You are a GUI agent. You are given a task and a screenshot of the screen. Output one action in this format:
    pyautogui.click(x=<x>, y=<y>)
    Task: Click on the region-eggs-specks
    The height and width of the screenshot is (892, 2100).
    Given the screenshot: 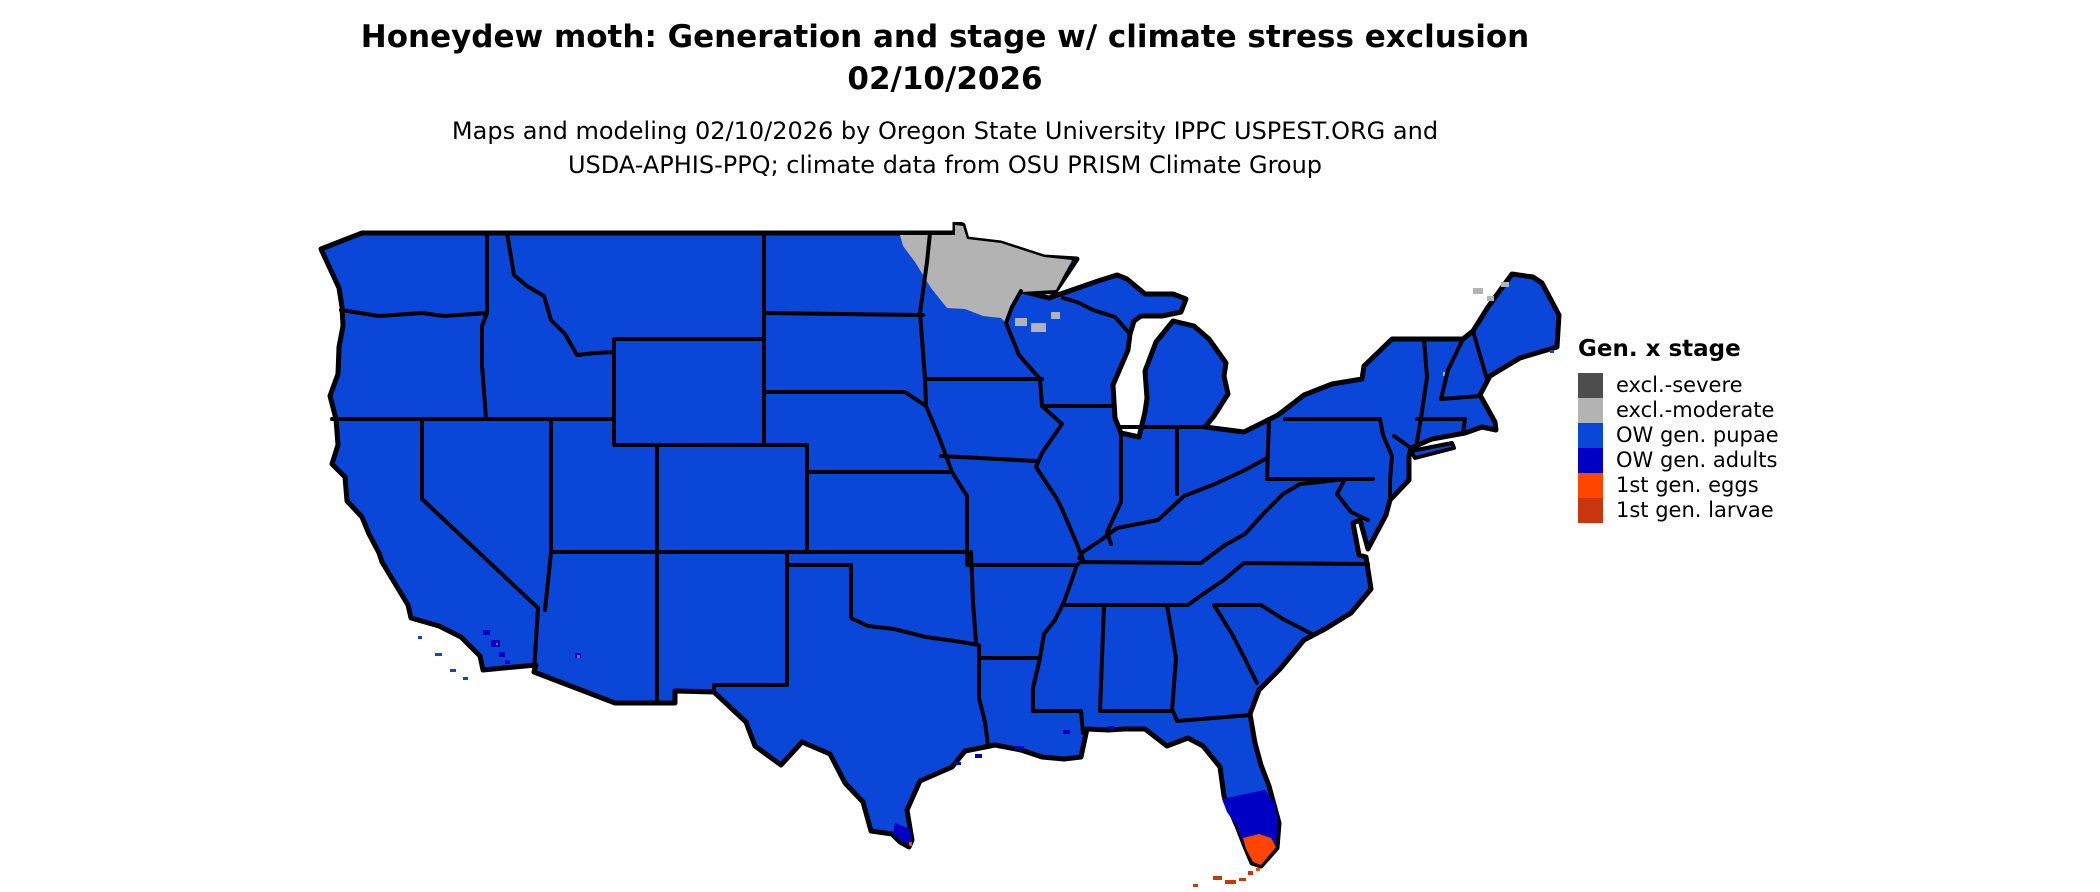 What is the action you would take?
    pyautogui.click(x=878, y=757)
    